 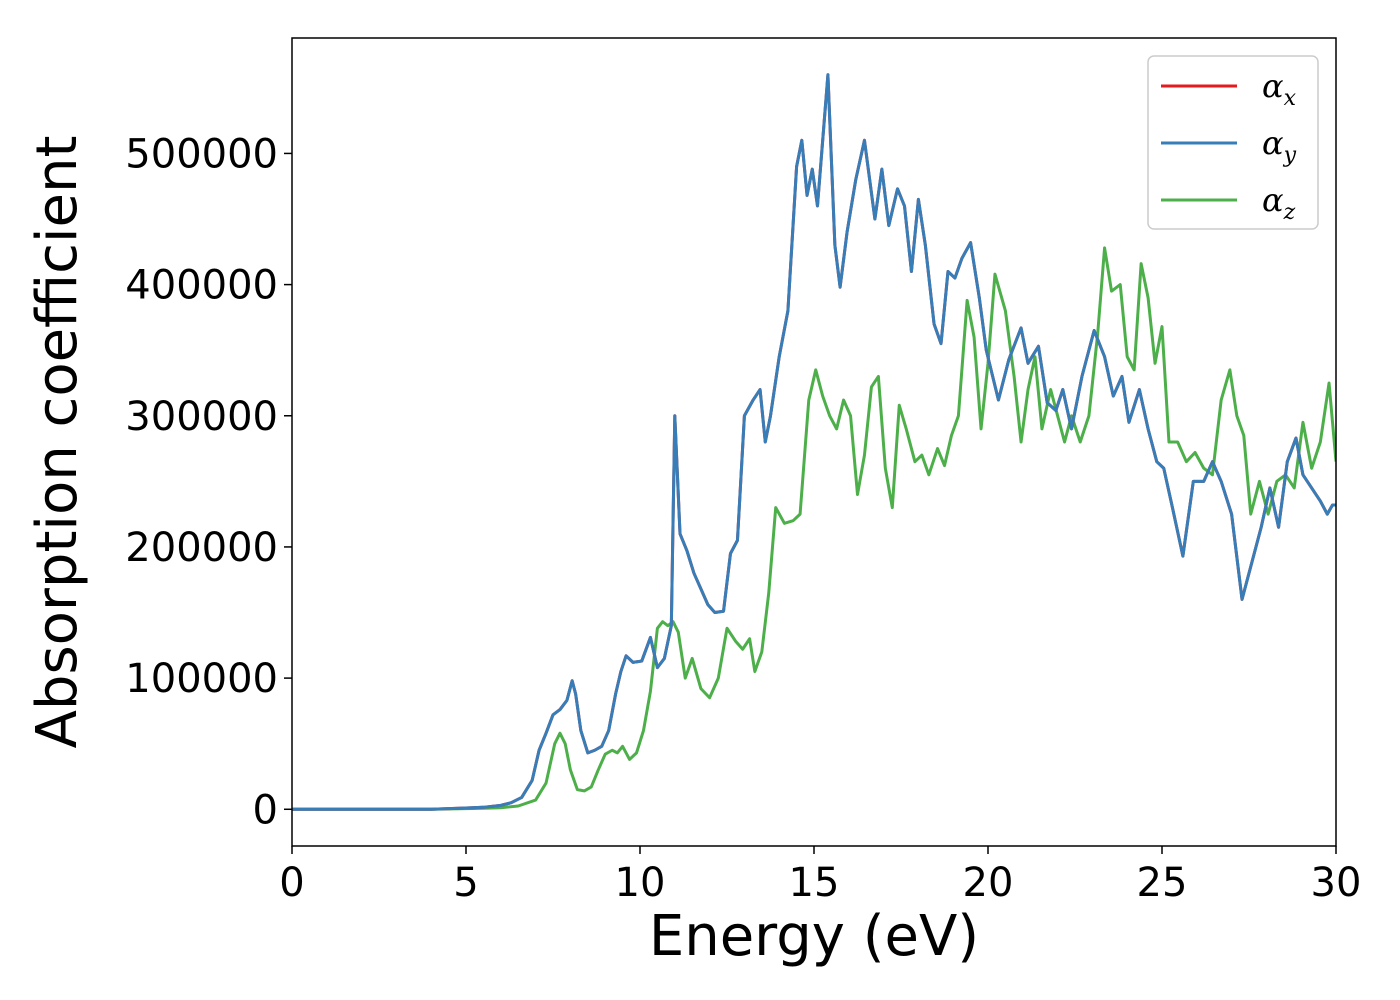 I want to click on x-axis-label: Energy (eV), so click(x=814, y=936).